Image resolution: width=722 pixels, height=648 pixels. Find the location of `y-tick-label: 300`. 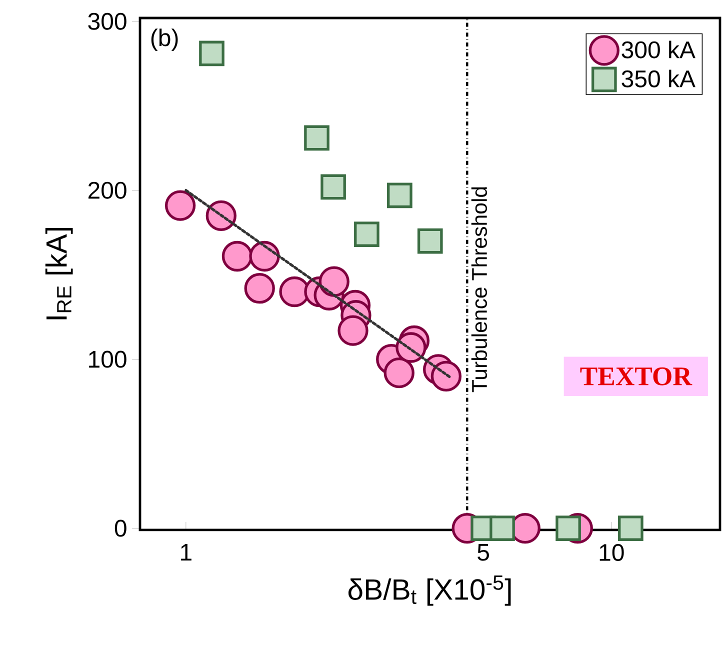

y-tick-label: 300 is located at coordinates (107, 21).